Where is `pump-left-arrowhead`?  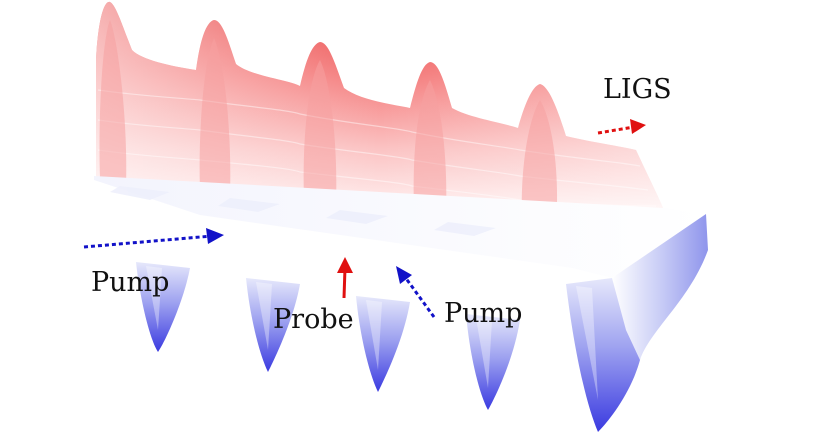
pump-left-arrowhead is located at coordinates (215, 236).